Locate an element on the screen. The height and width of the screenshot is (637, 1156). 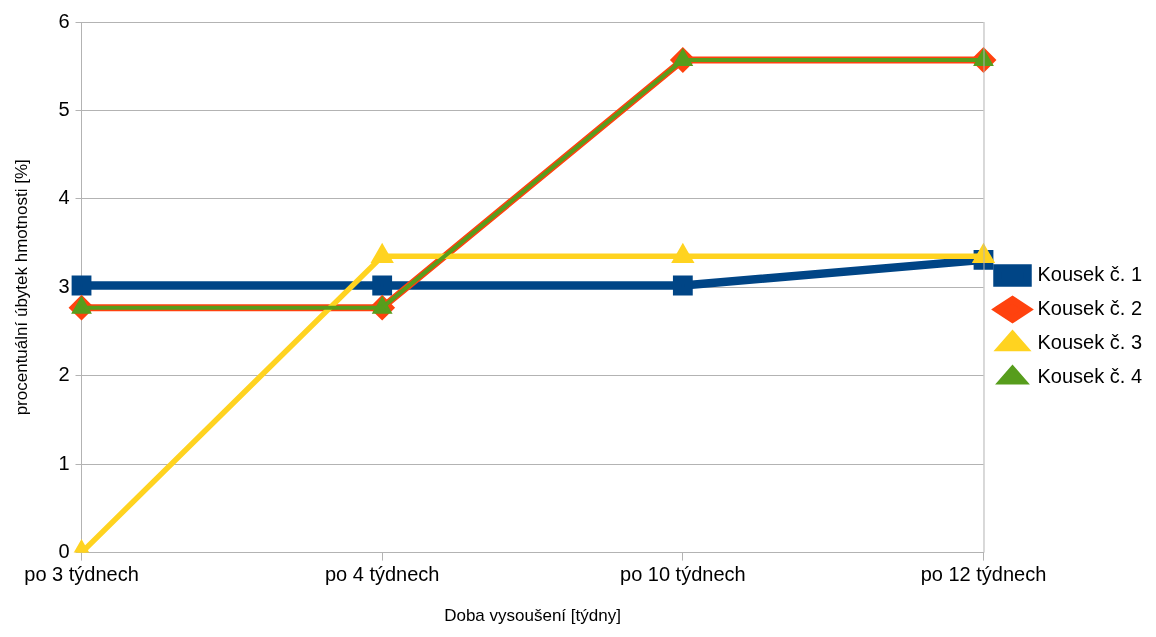
x-axis-title: Doba vysoušení [týdny] is located at coordinates (532, 616).